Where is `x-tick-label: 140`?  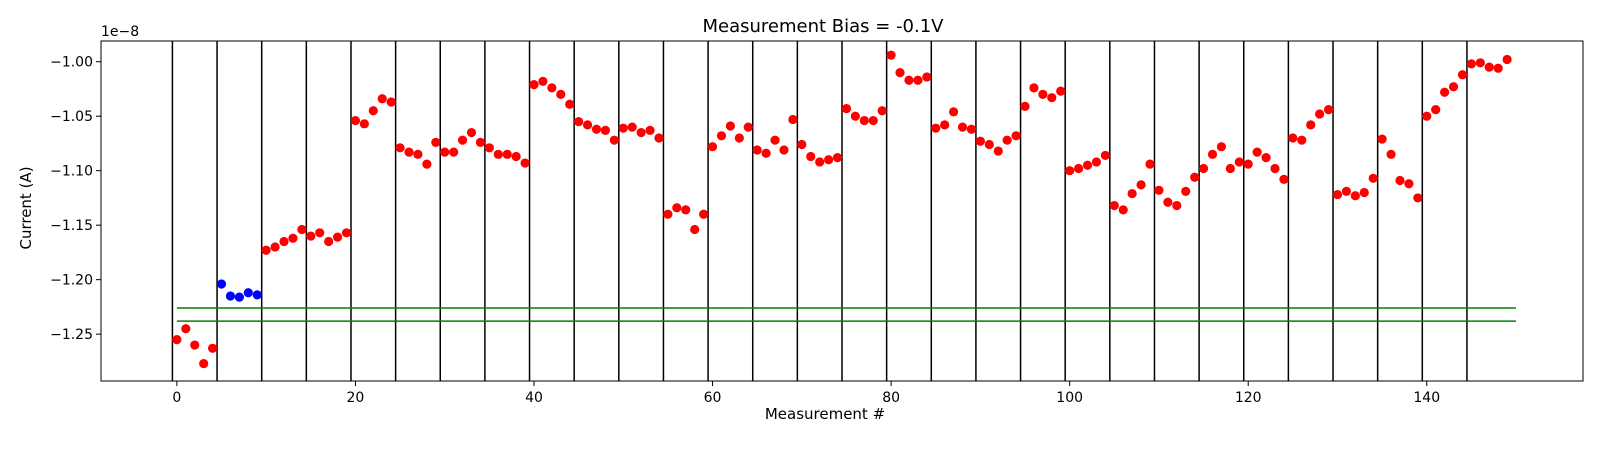
x-tick-label: 140 is located at coordinates (1426, 398).